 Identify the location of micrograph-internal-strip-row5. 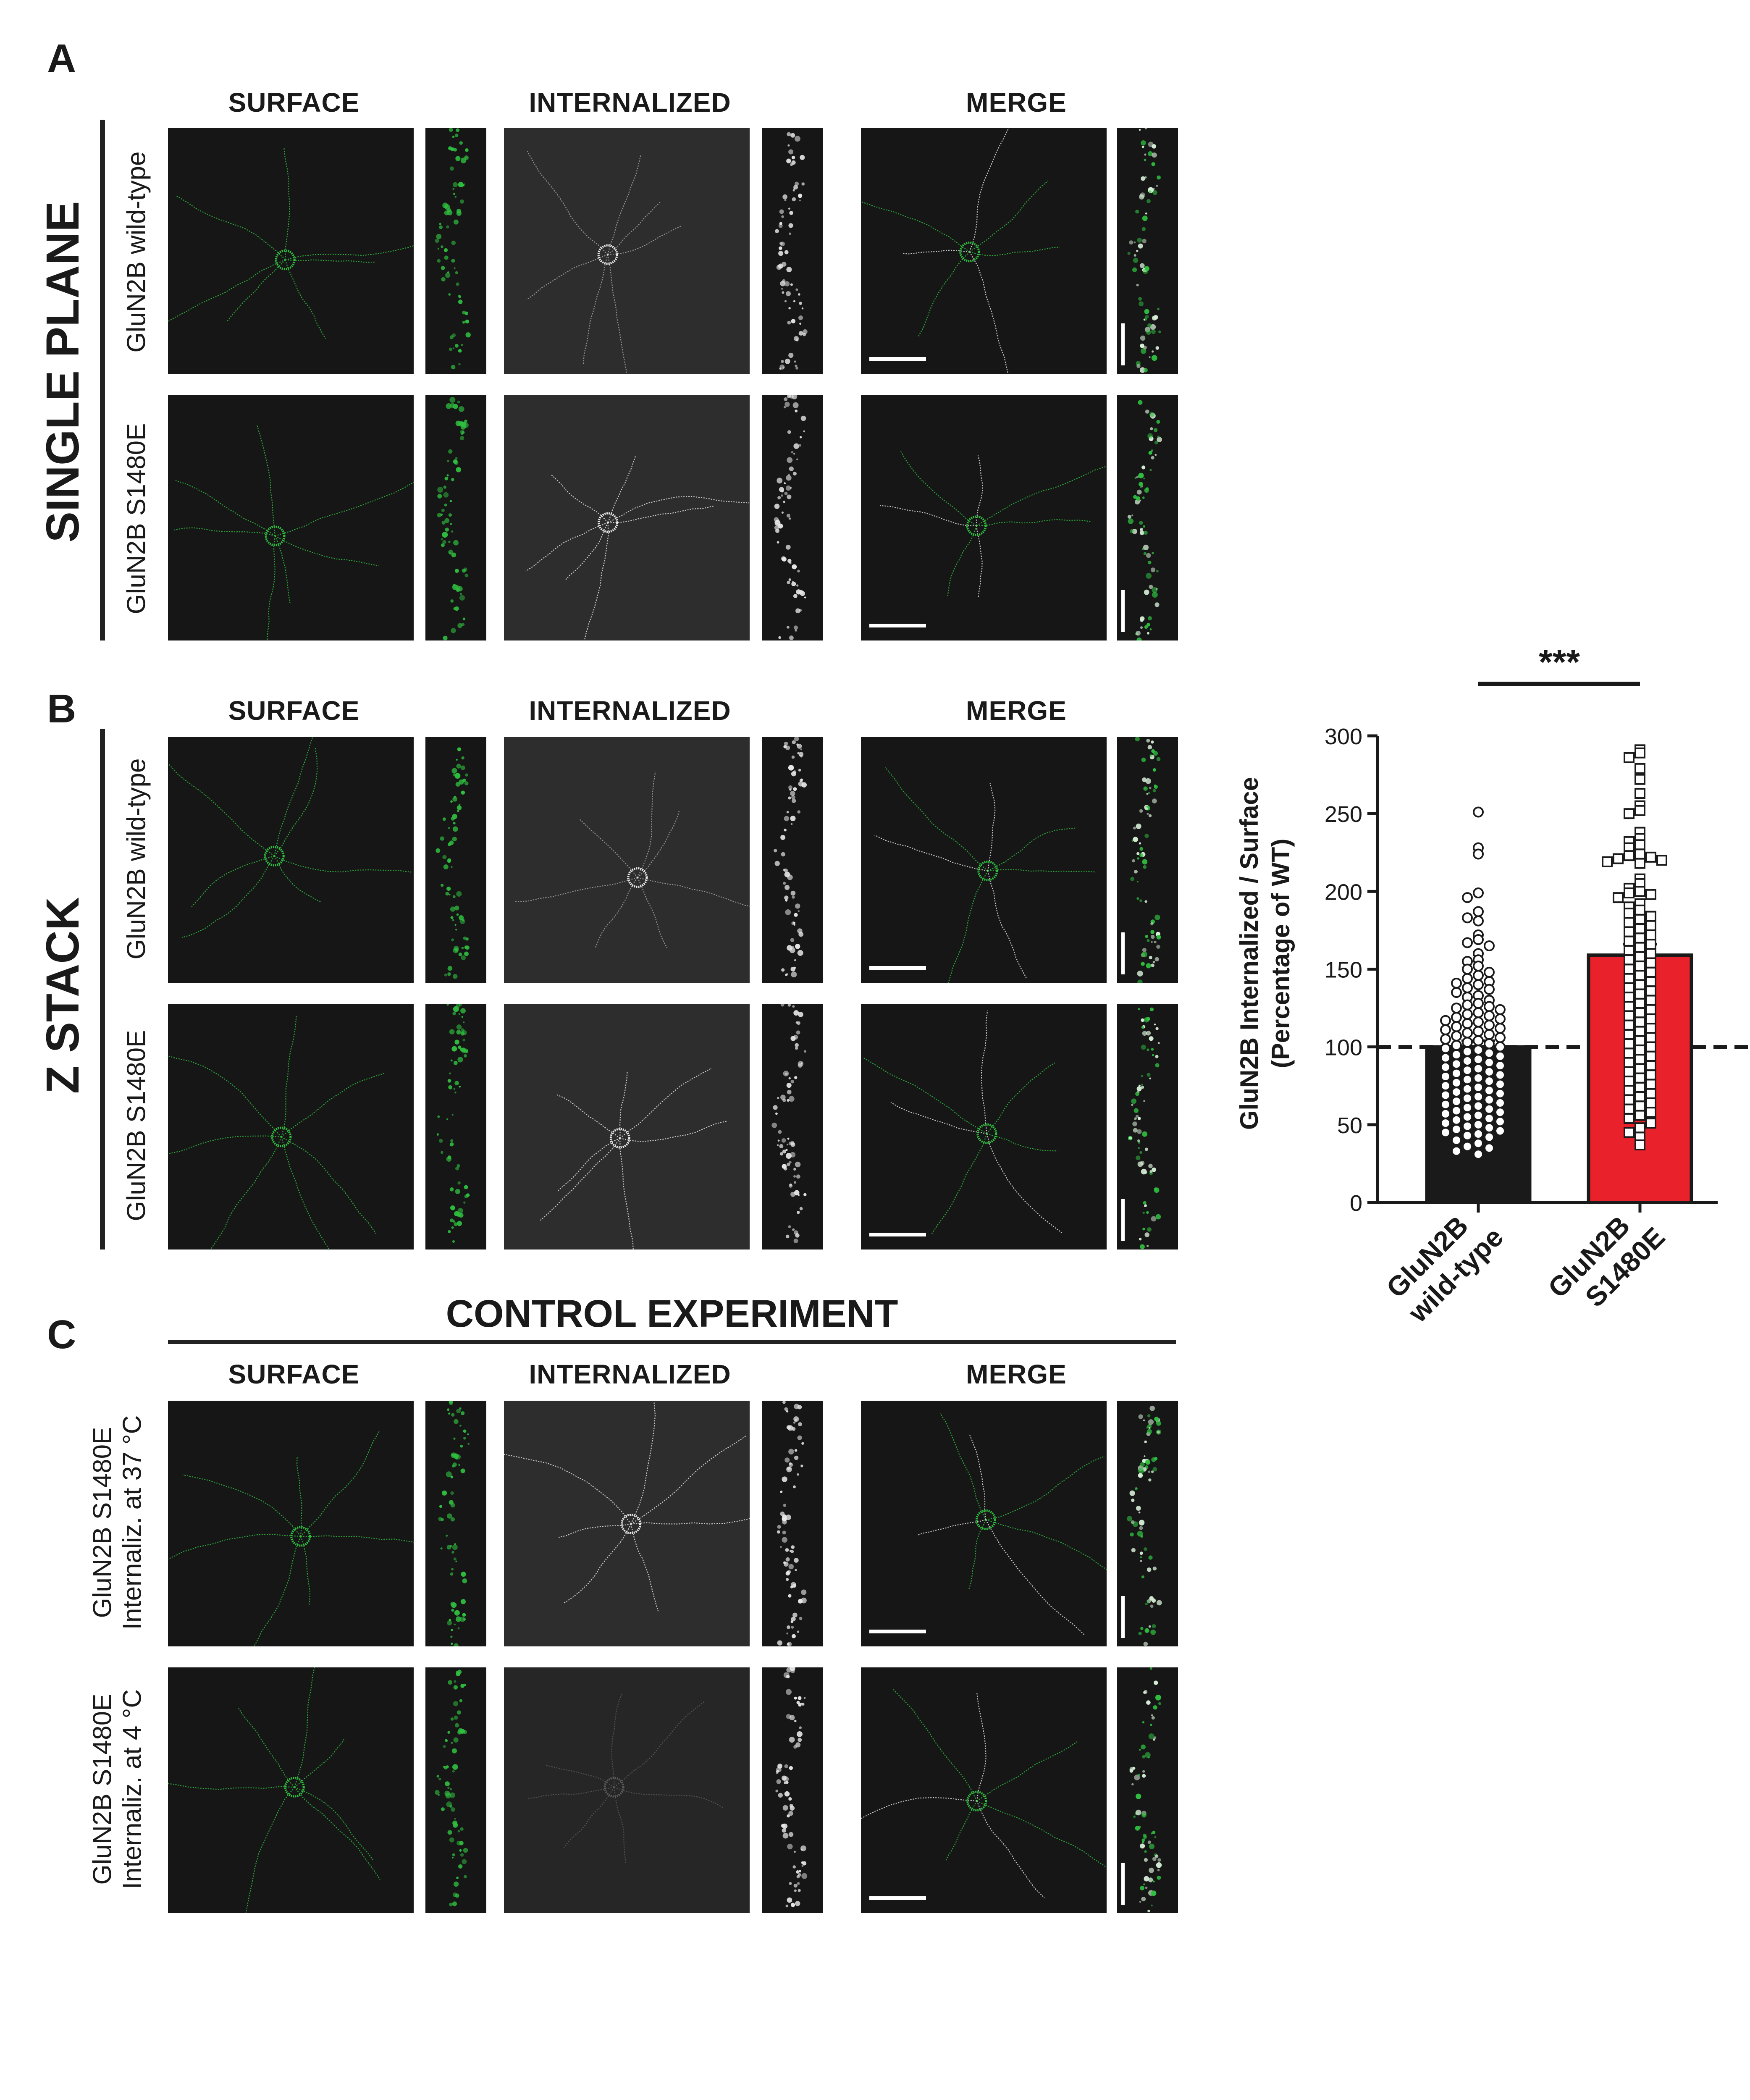
(792, 1523).